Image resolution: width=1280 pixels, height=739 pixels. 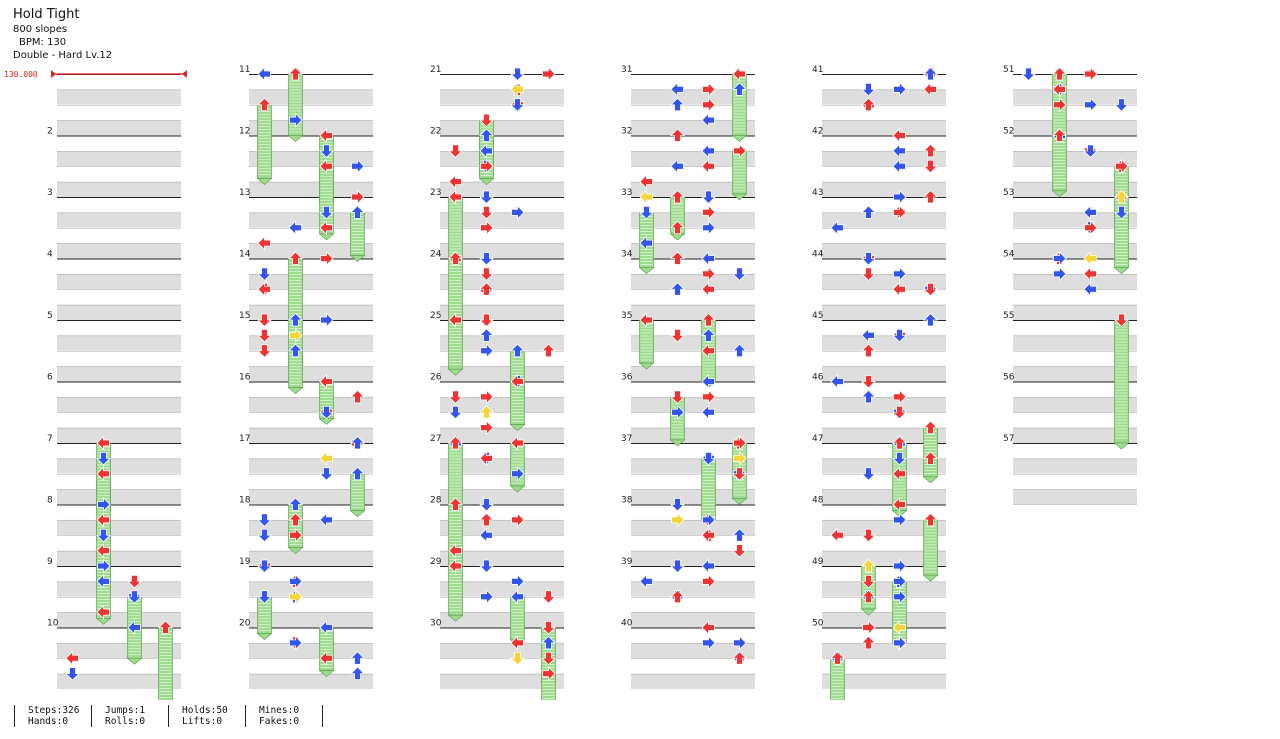 I want to click on rolls-count: Rolls:0, so click(x=125, y=721).